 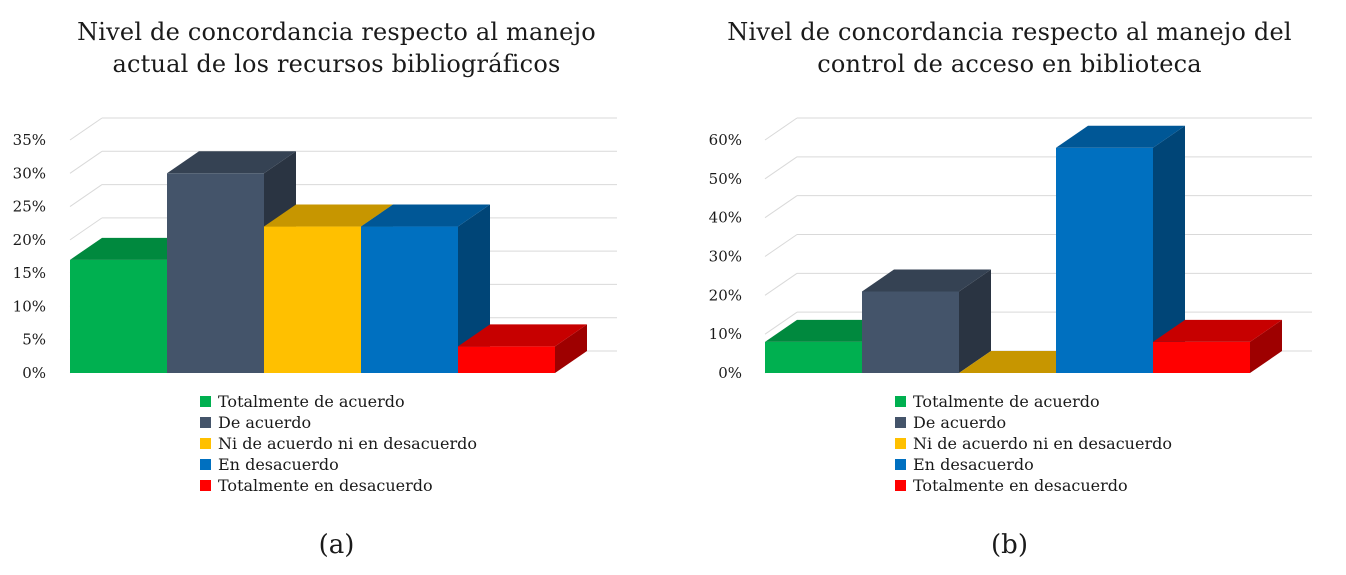 I want to click on bars, so click(x=328, y=262).